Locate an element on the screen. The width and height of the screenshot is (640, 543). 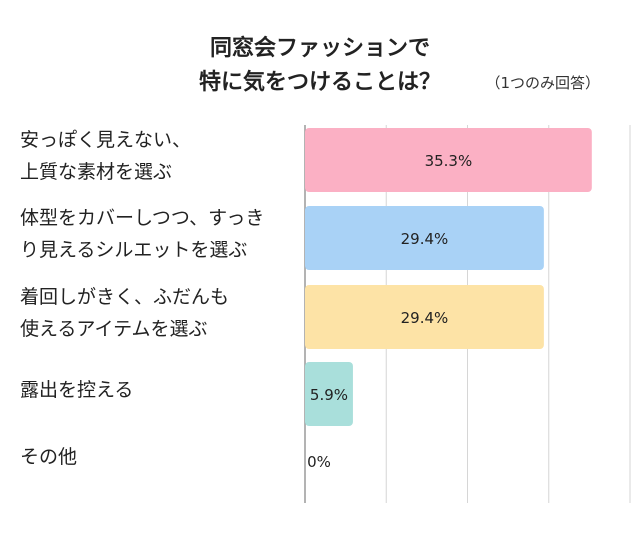
category-label-line: り見えるシルエットを選ぶ is located at coordinates (134, 250).